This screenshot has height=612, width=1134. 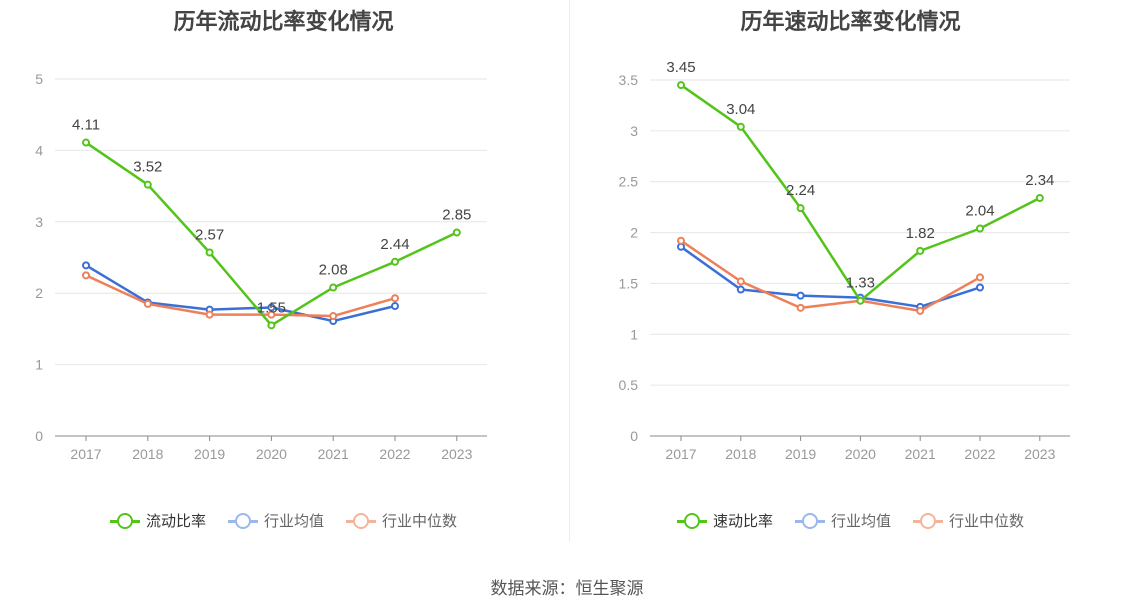 What do you see at coordinates (860, 283) in the screenshot?
I see `data-label: 1.33` at bounding box center [860, 283].